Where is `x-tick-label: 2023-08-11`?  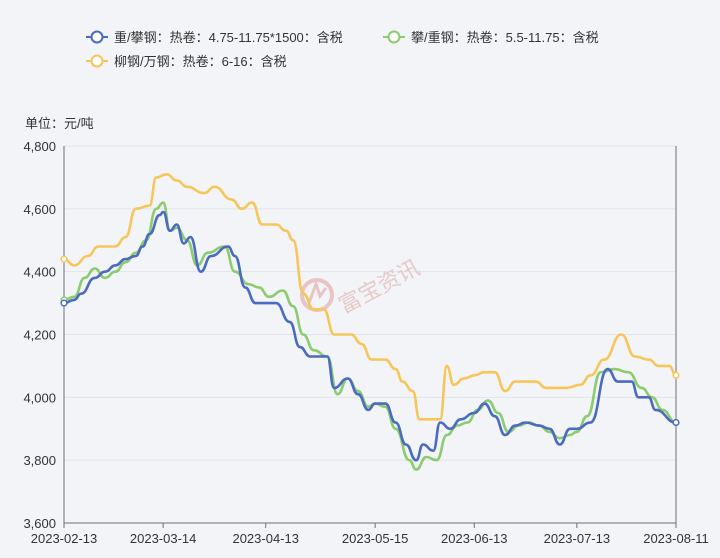 x-tick-label: 2023-08-11 is located at coordinates (676, 538).